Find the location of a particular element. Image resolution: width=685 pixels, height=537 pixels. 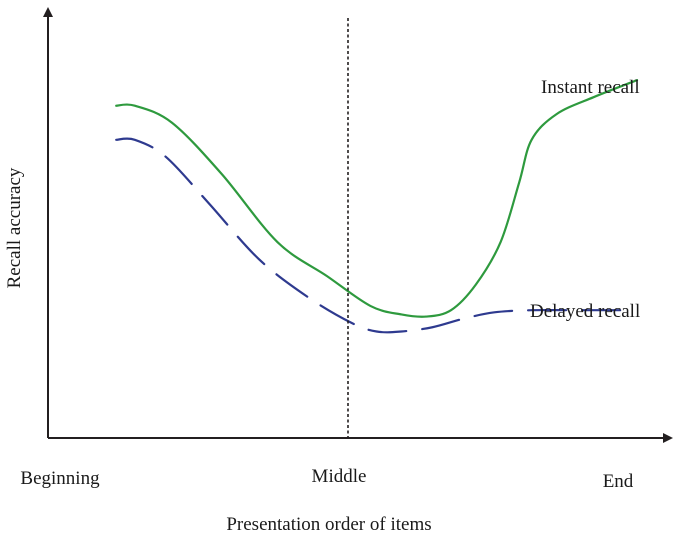

x-tick-label-beginning: Beginning is located at coordinates (60, 478).